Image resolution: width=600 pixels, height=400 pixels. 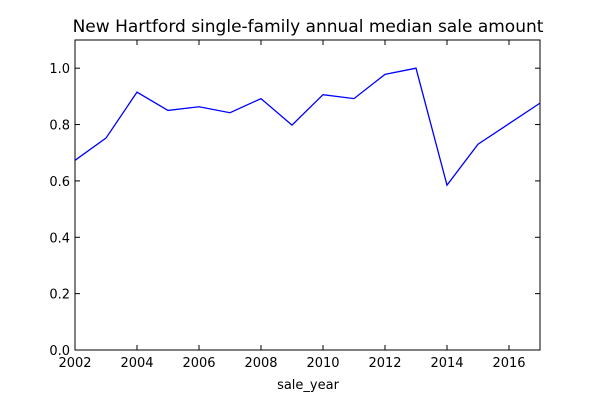 I want to click on y-tick-label: 0.2, so click(x=59, y=295).